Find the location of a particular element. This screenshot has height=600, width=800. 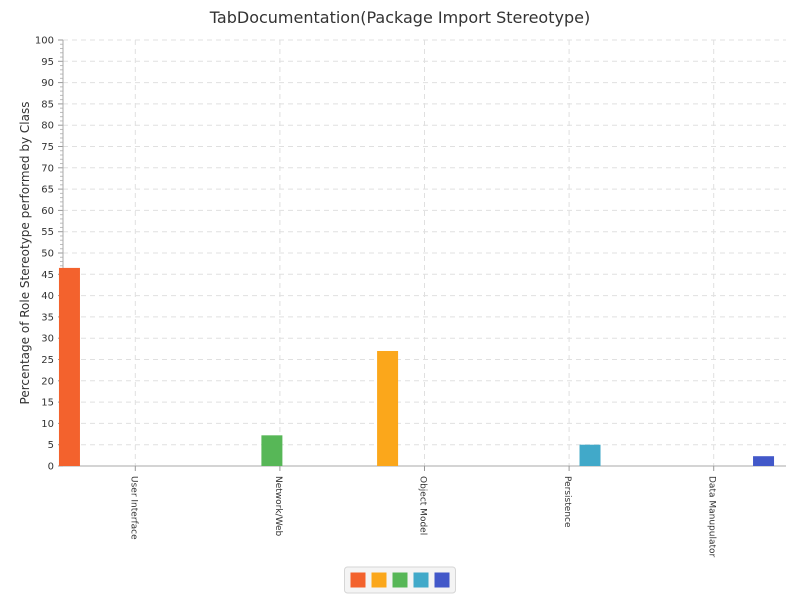

y-tick-label: 35 is located at coordinates (47, 317).